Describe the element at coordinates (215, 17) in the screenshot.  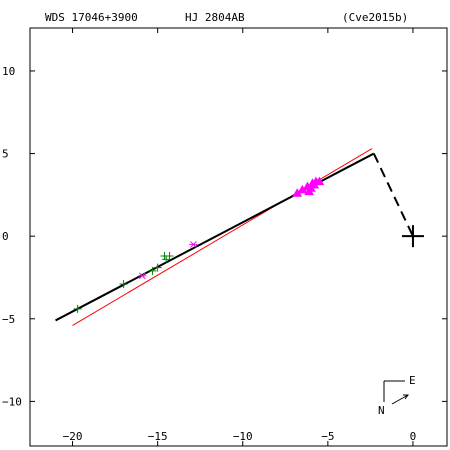
I see `header-system-name: HJ 2804AB` at that location.